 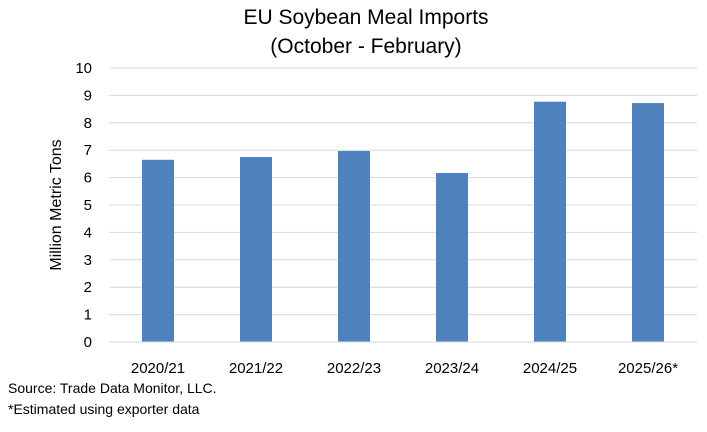 I want to click on y-tick-label: 2, so click(x=88, y=287).